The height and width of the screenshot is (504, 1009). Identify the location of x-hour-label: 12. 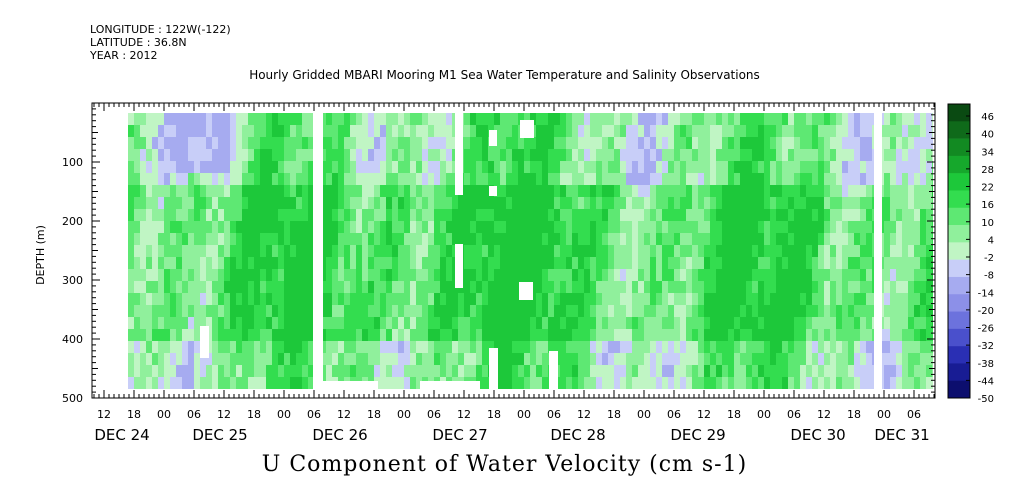
(344, 414).